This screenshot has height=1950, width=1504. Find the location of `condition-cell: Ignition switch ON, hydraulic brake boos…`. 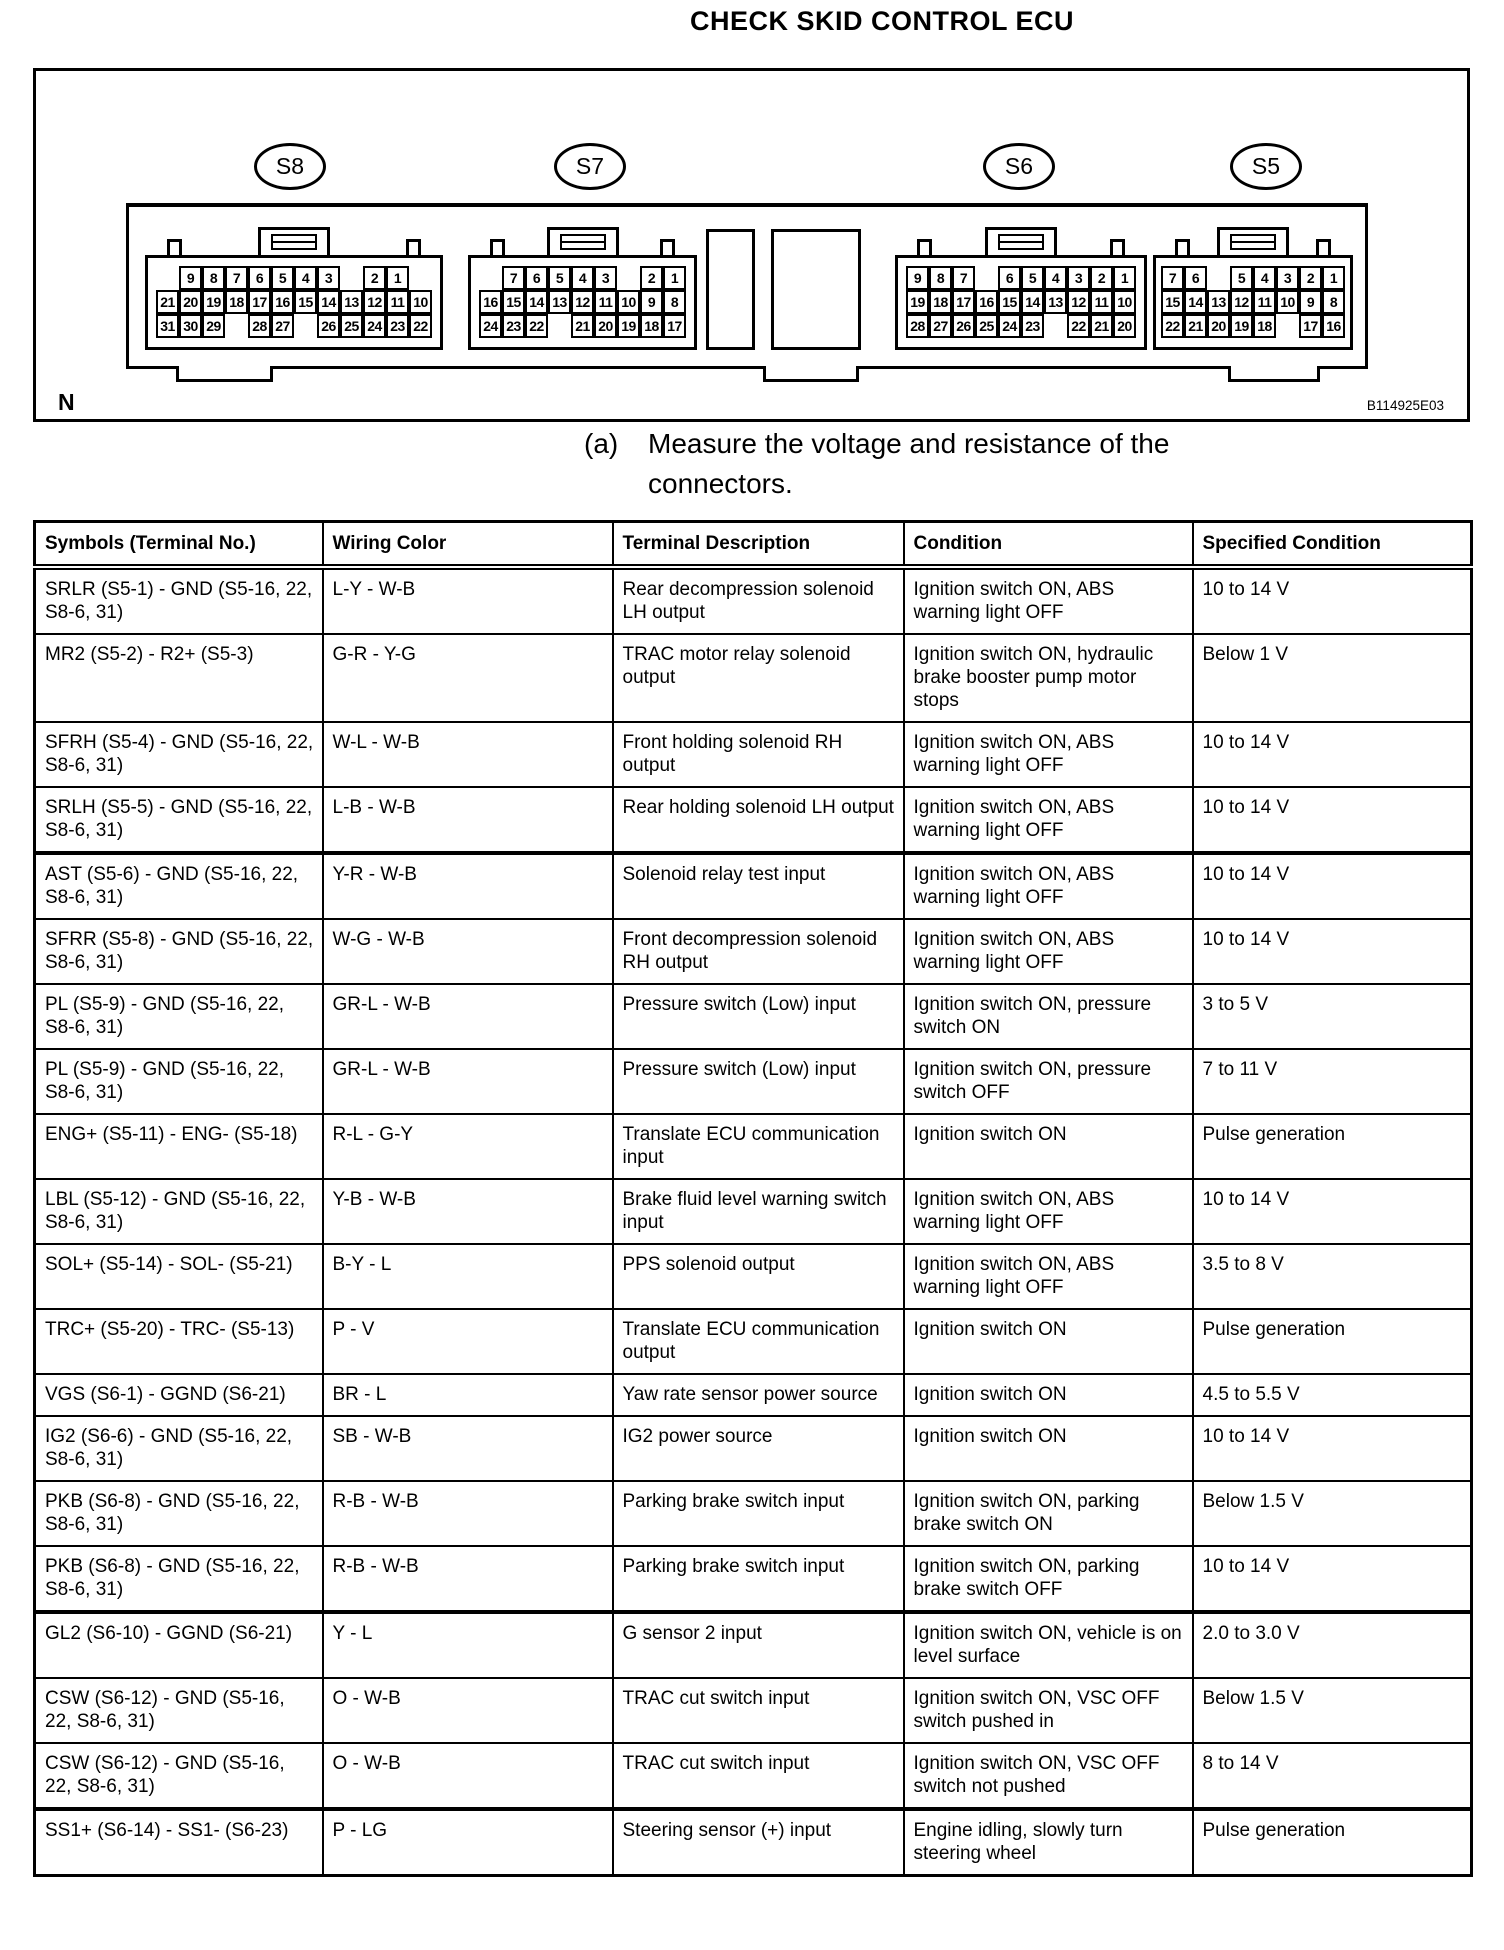

condition-cell: Ignition switch ON, hydraulic brake boos… is located at coordinates (1048, 678).